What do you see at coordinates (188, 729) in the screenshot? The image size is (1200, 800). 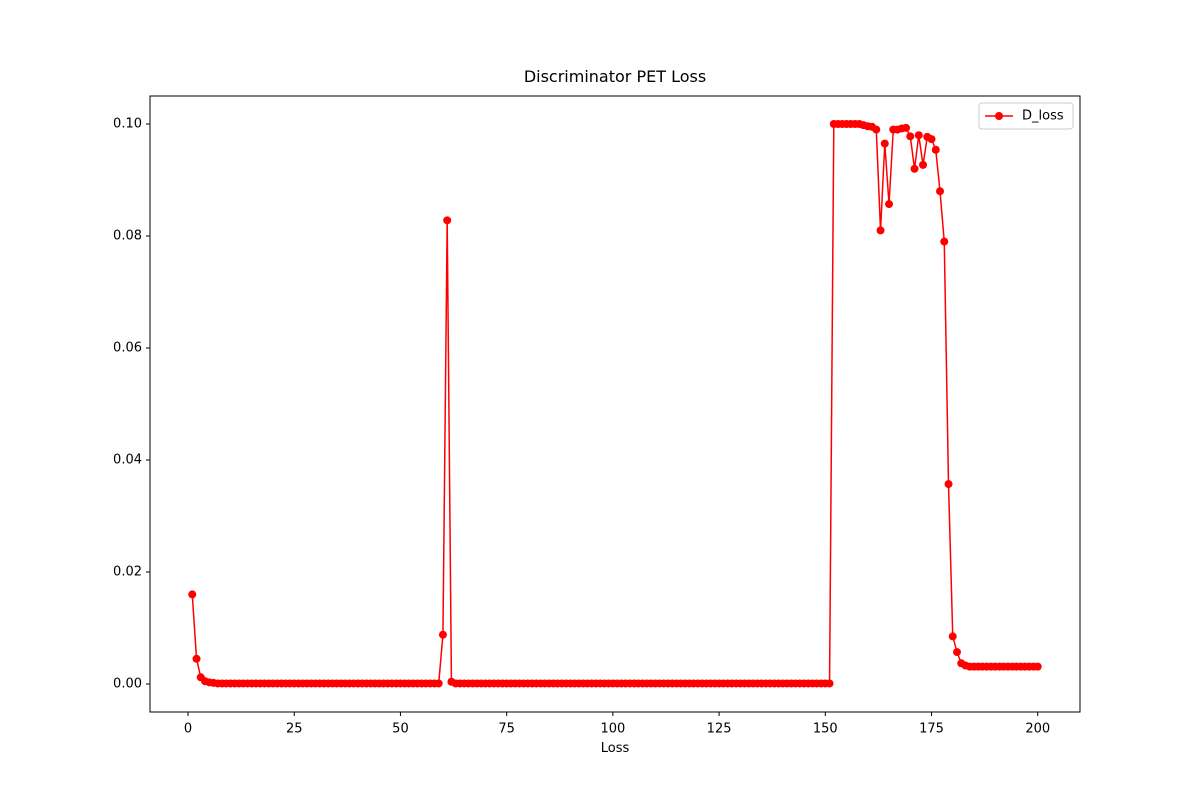 I see `x-tick-label: 0` at bounding box center [188, 729].